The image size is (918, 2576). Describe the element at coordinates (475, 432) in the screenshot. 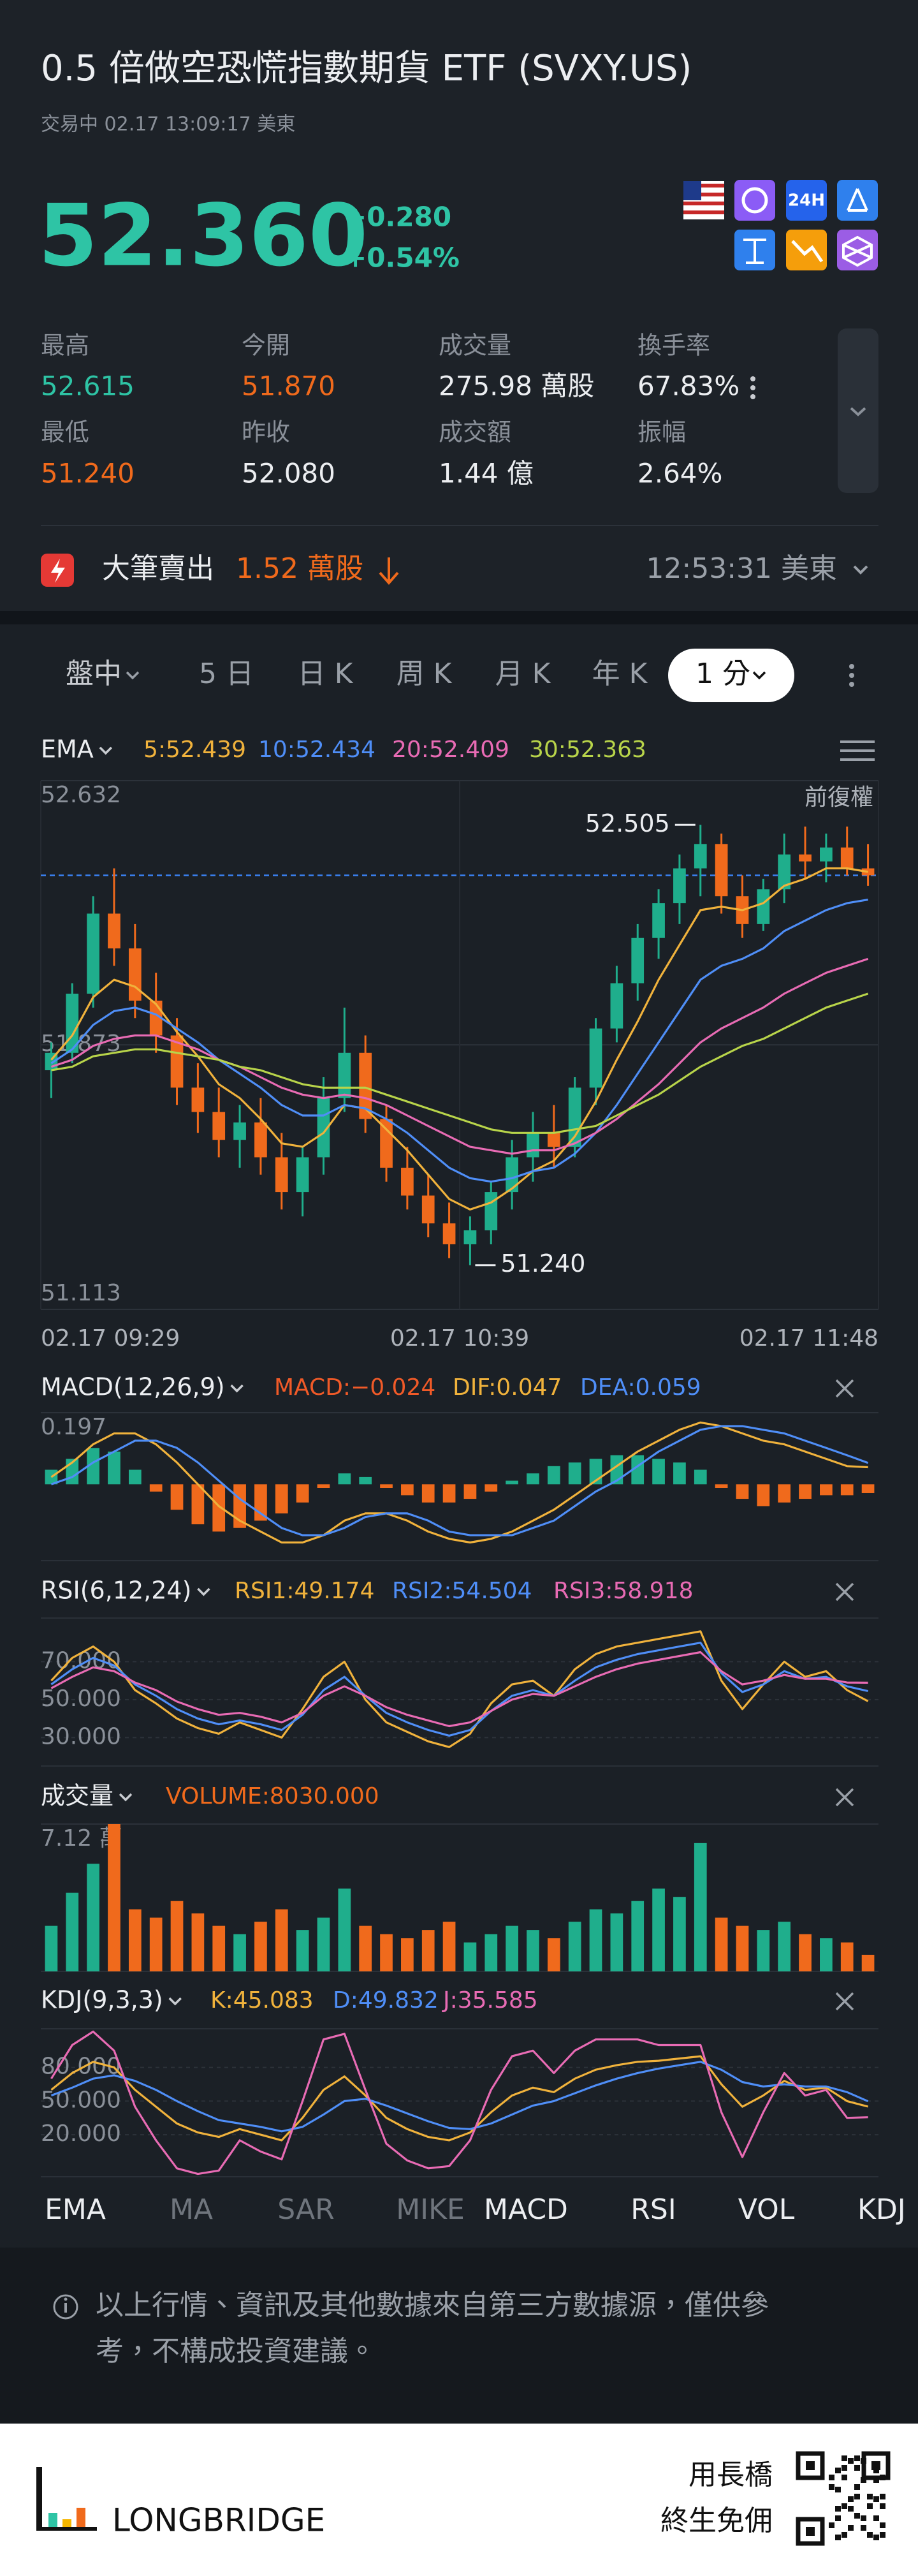

I see `stat-label: 成交額` at that location.